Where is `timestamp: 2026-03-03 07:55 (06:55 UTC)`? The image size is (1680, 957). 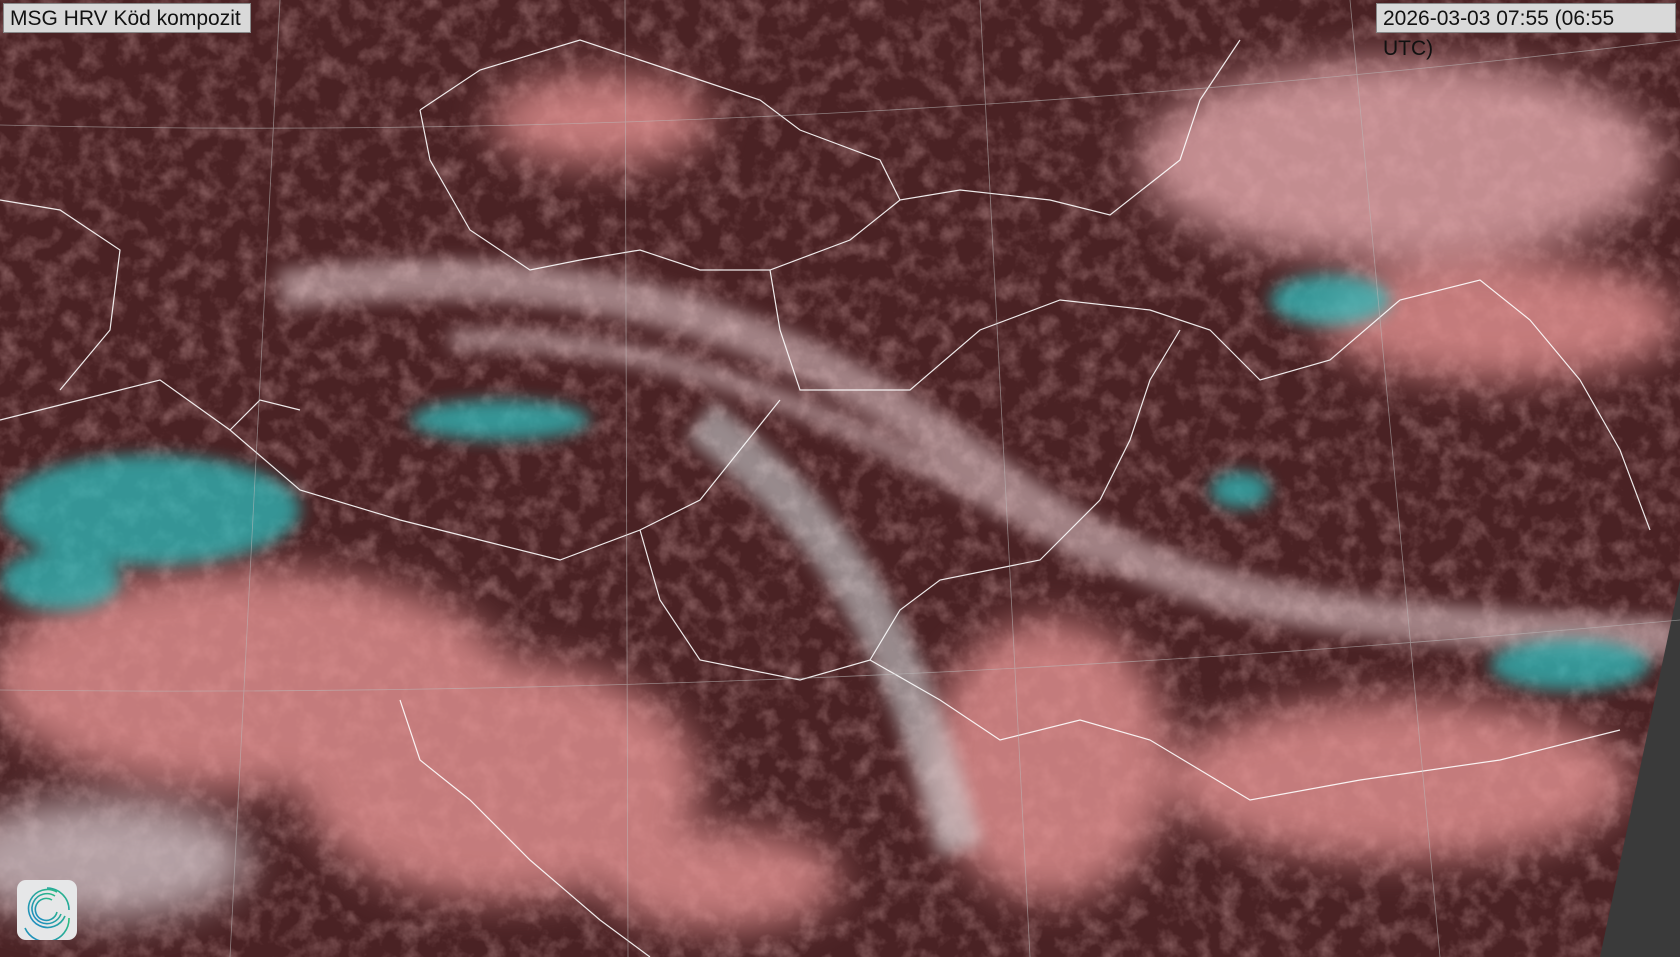
timestamp: 2026-03-03 07:55 (06:55 UTC) is located at coordinates (1526, 31).